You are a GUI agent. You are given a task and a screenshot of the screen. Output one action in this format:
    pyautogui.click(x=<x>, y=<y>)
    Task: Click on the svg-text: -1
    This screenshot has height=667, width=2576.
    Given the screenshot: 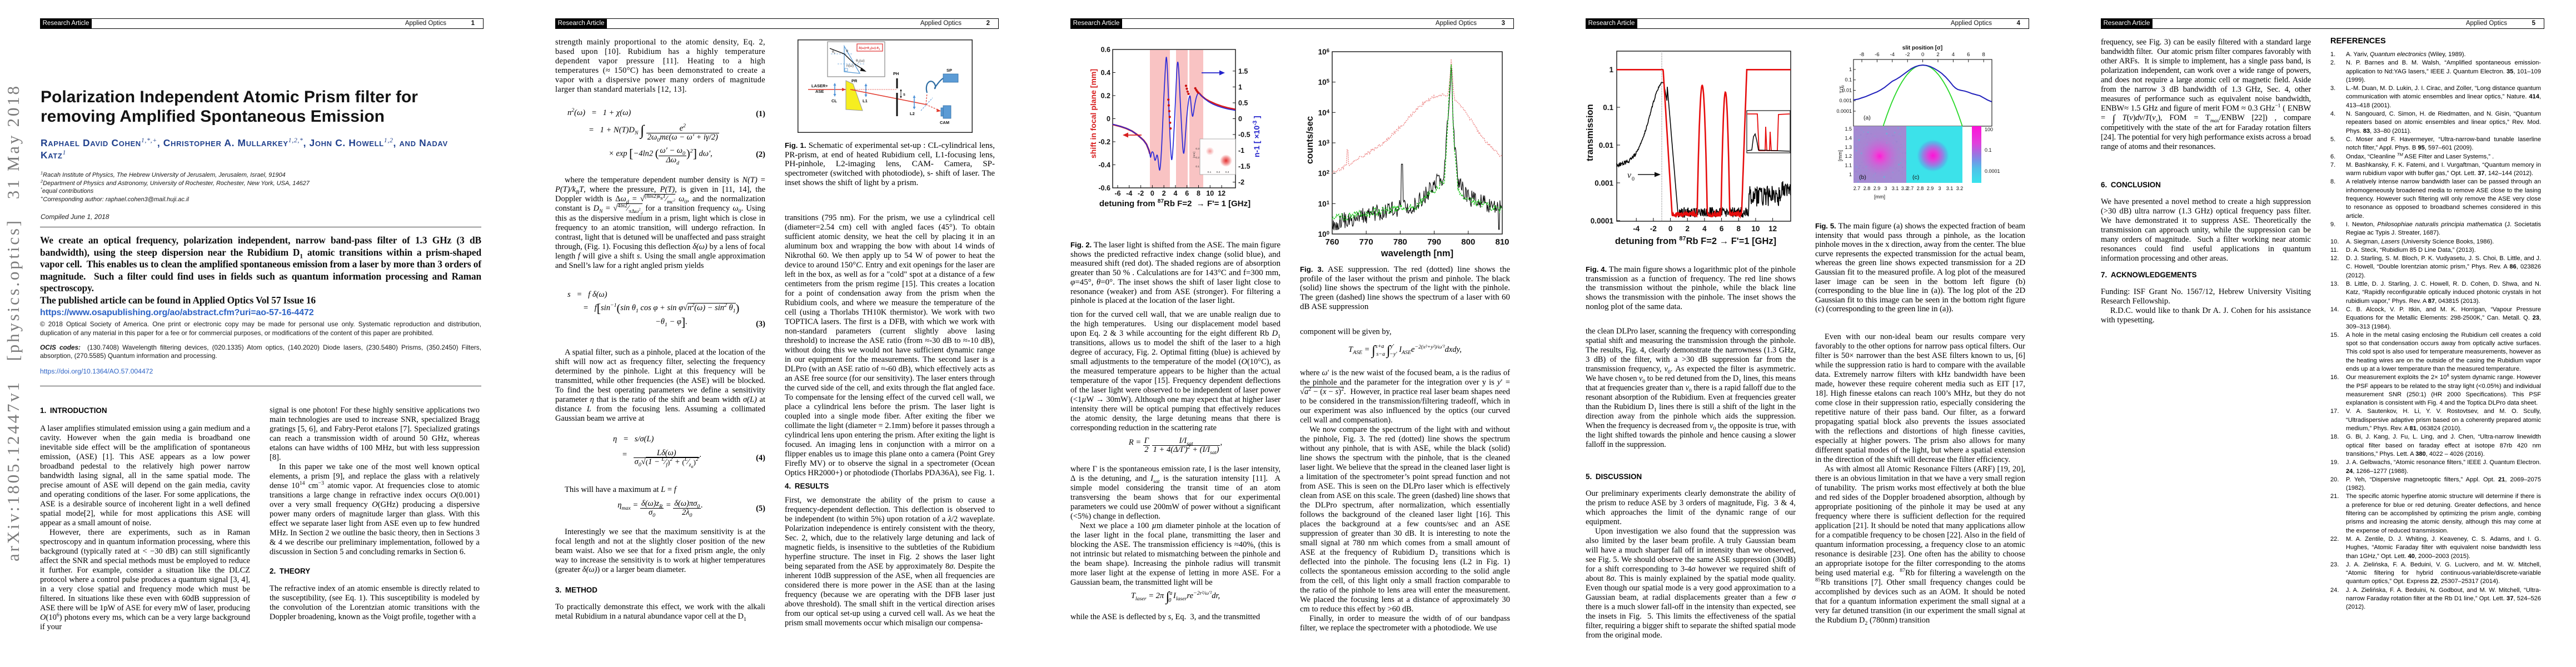 What is the action you would take?
    pyautogui.click(x=1241, y=151)
    